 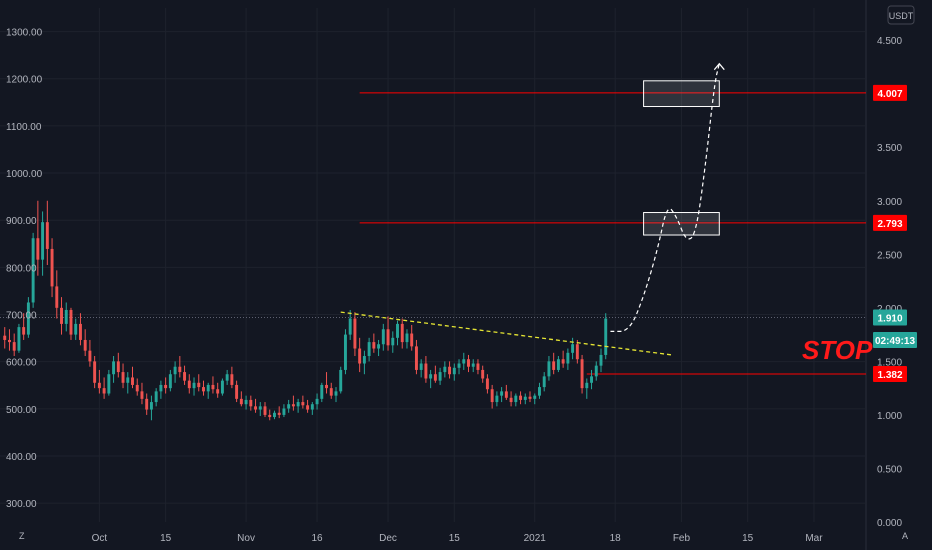 What do you see at coordinates (24, 127) in the screenshot?
I see `left-tick-label: 1100.00` at bounding box center [24, 127].